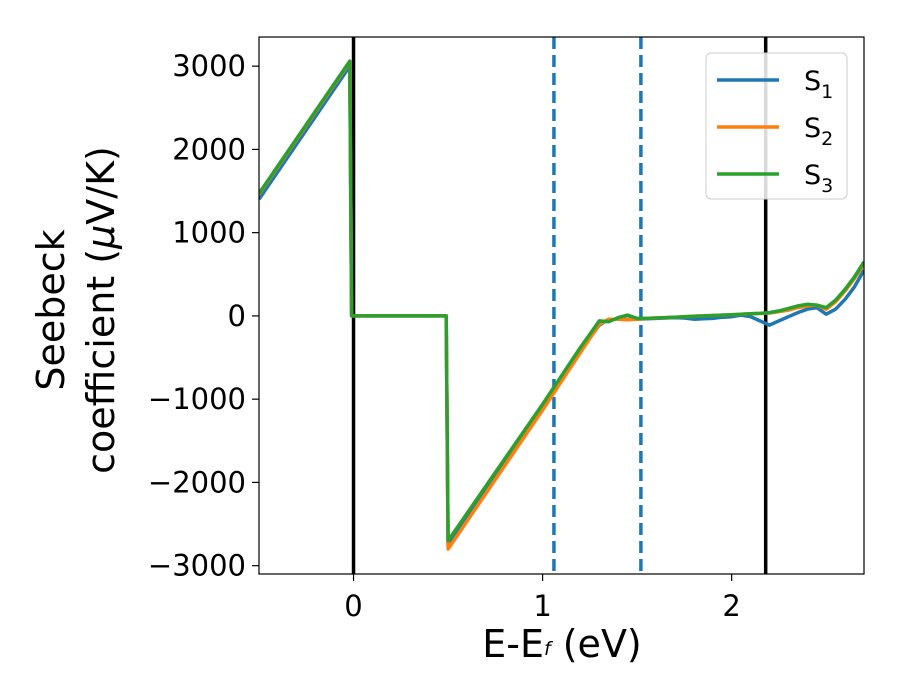 The height and width of the screenshot is (700, 900). What do you see at coordinates (101, 310) in the screenshot?
I see `y-axis-title-line2: coefficient (μV/K)` at bounding box center [101, 310].